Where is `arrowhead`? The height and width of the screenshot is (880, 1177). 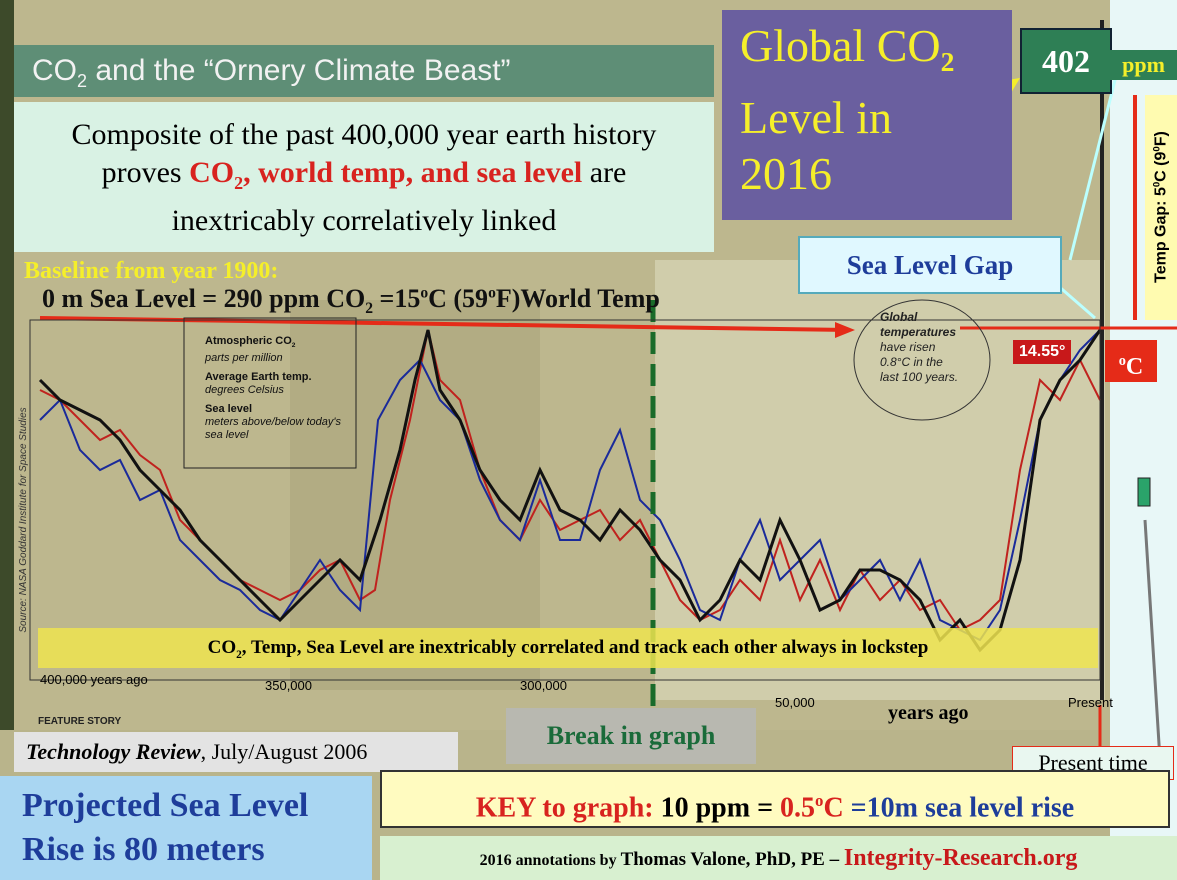 arrowhead is located at coordinates (845, 330).